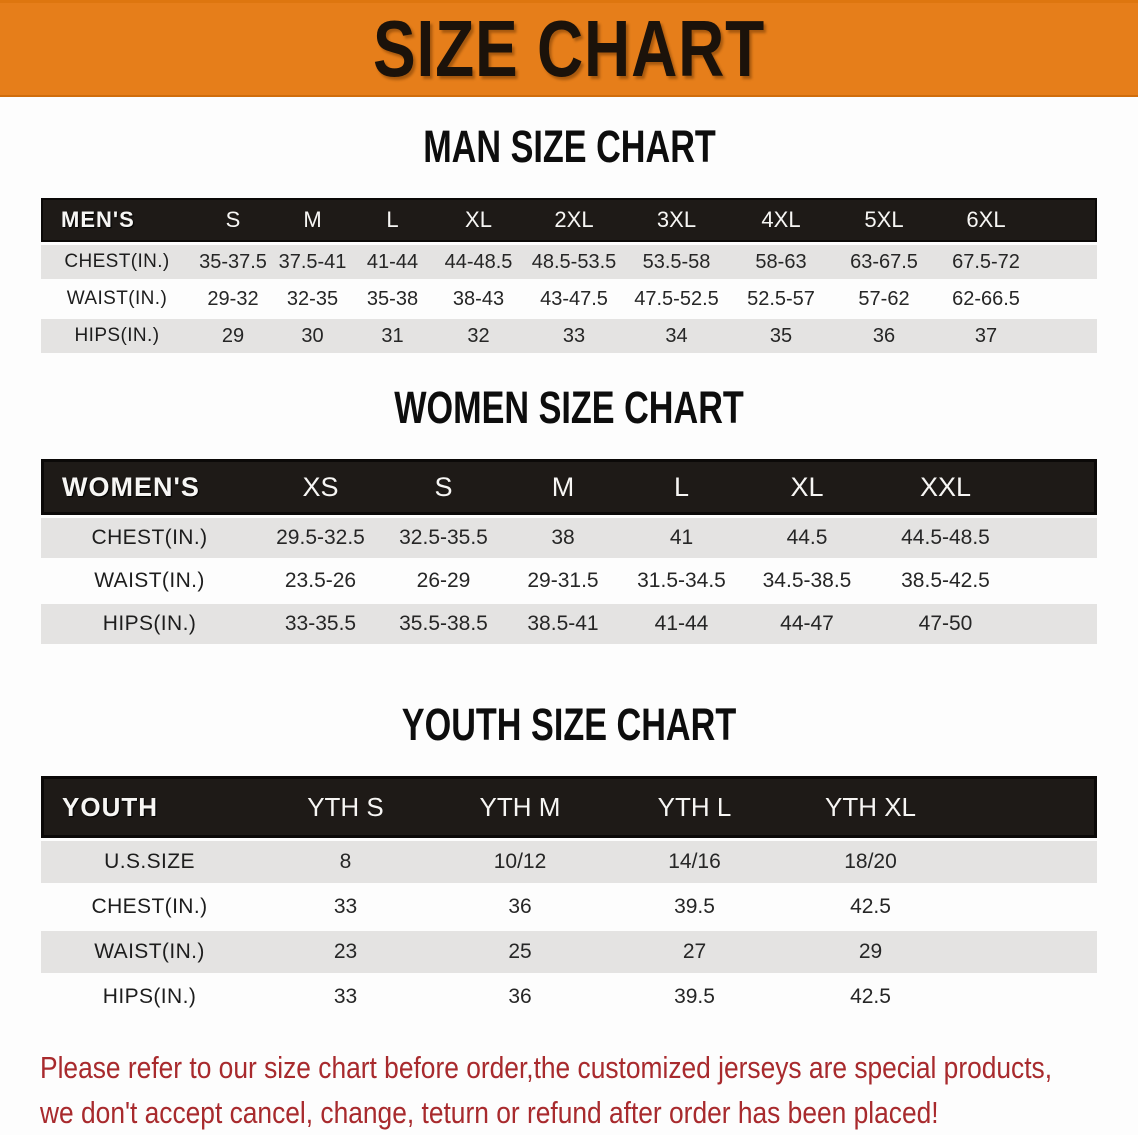 This screenshot has height=1135, width=1138. What do you see at coordinates (320, 538) in the screenshot?
I see `value-cell: 29.5-32.5` at bounding box center [320, 538].